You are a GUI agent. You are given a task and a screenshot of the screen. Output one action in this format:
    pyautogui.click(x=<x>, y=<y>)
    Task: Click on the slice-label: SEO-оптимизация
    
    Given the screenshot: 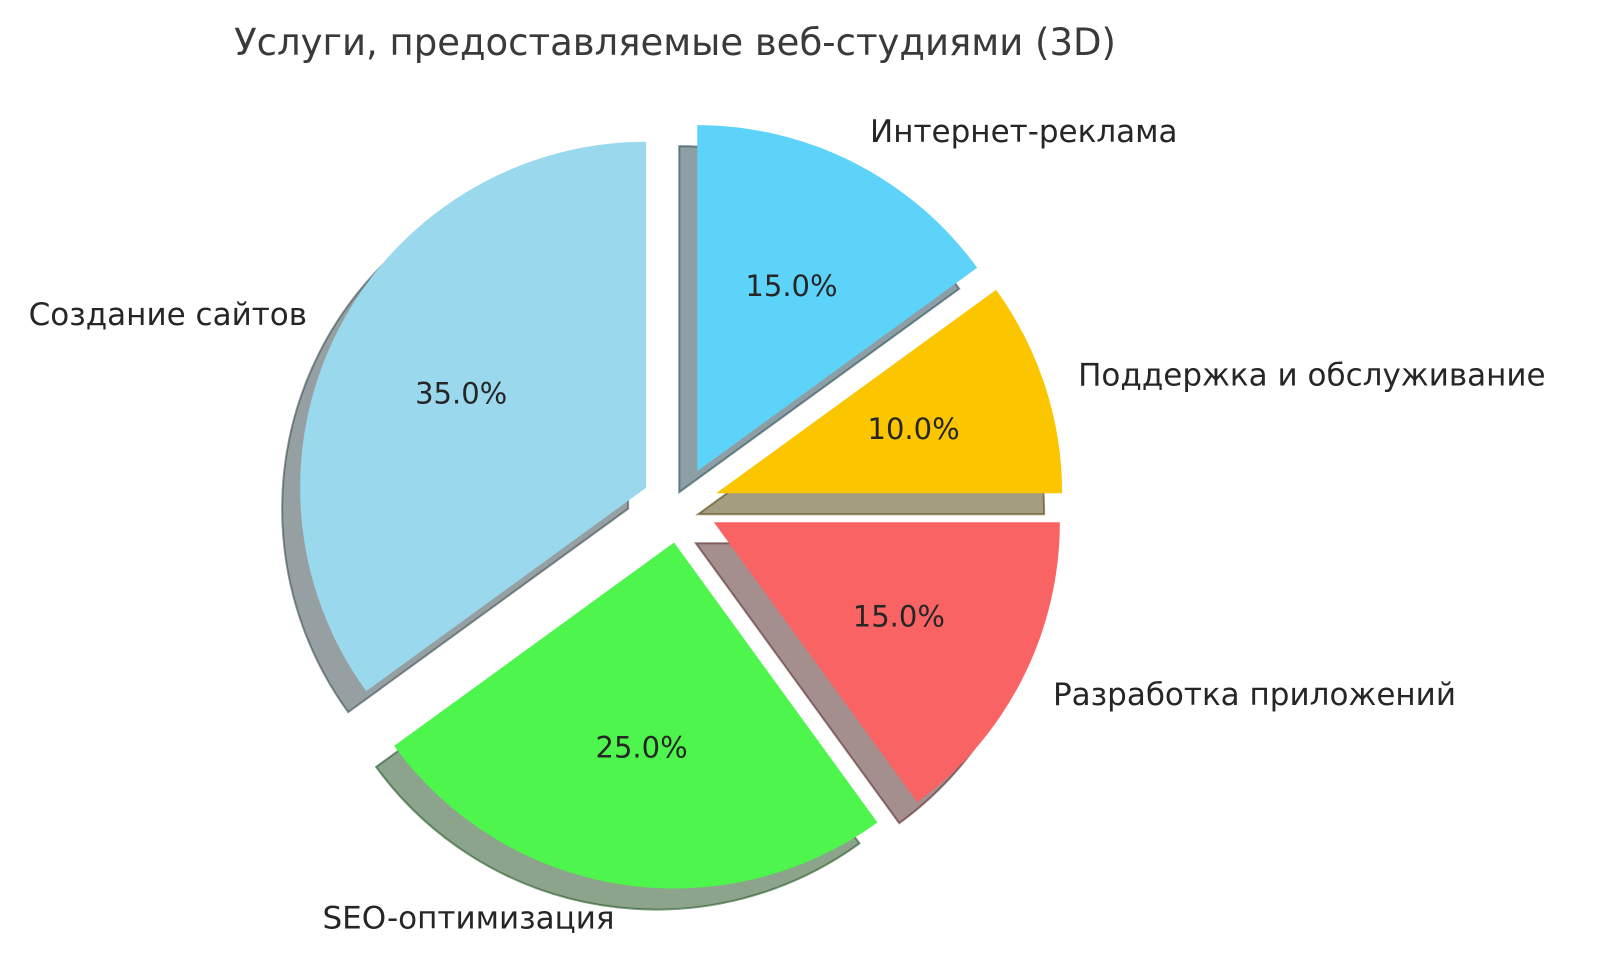 What is the action you would take?
    pyautogui.click(x=468, y=918)
    